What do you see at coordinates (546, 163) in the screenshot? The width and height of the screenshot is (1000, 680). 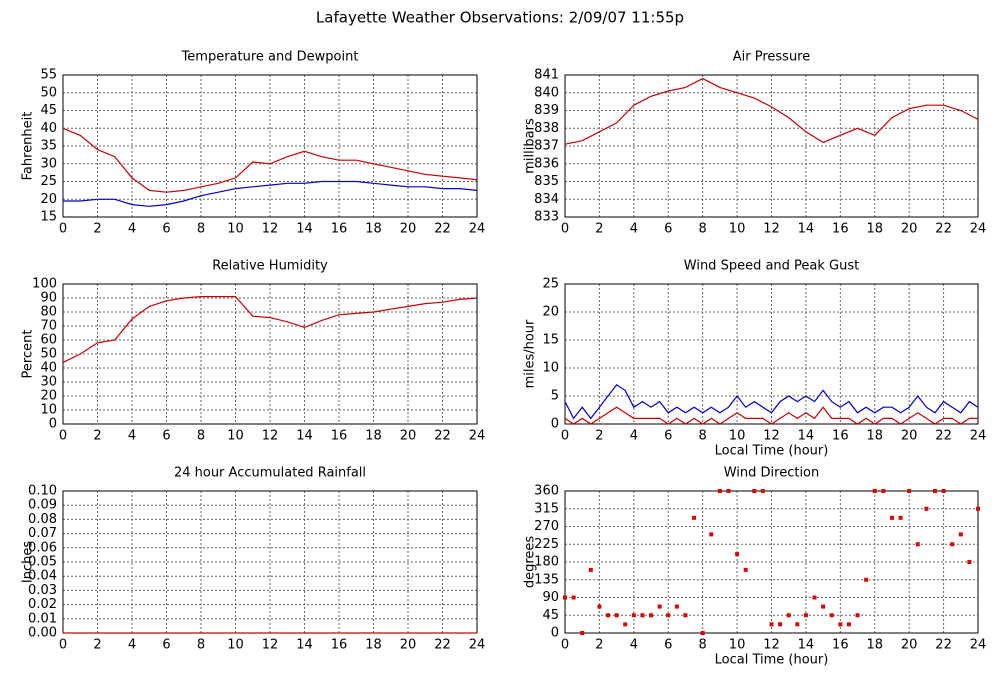 I see `y-tick-label: 836` at bounding box center [546, 163].